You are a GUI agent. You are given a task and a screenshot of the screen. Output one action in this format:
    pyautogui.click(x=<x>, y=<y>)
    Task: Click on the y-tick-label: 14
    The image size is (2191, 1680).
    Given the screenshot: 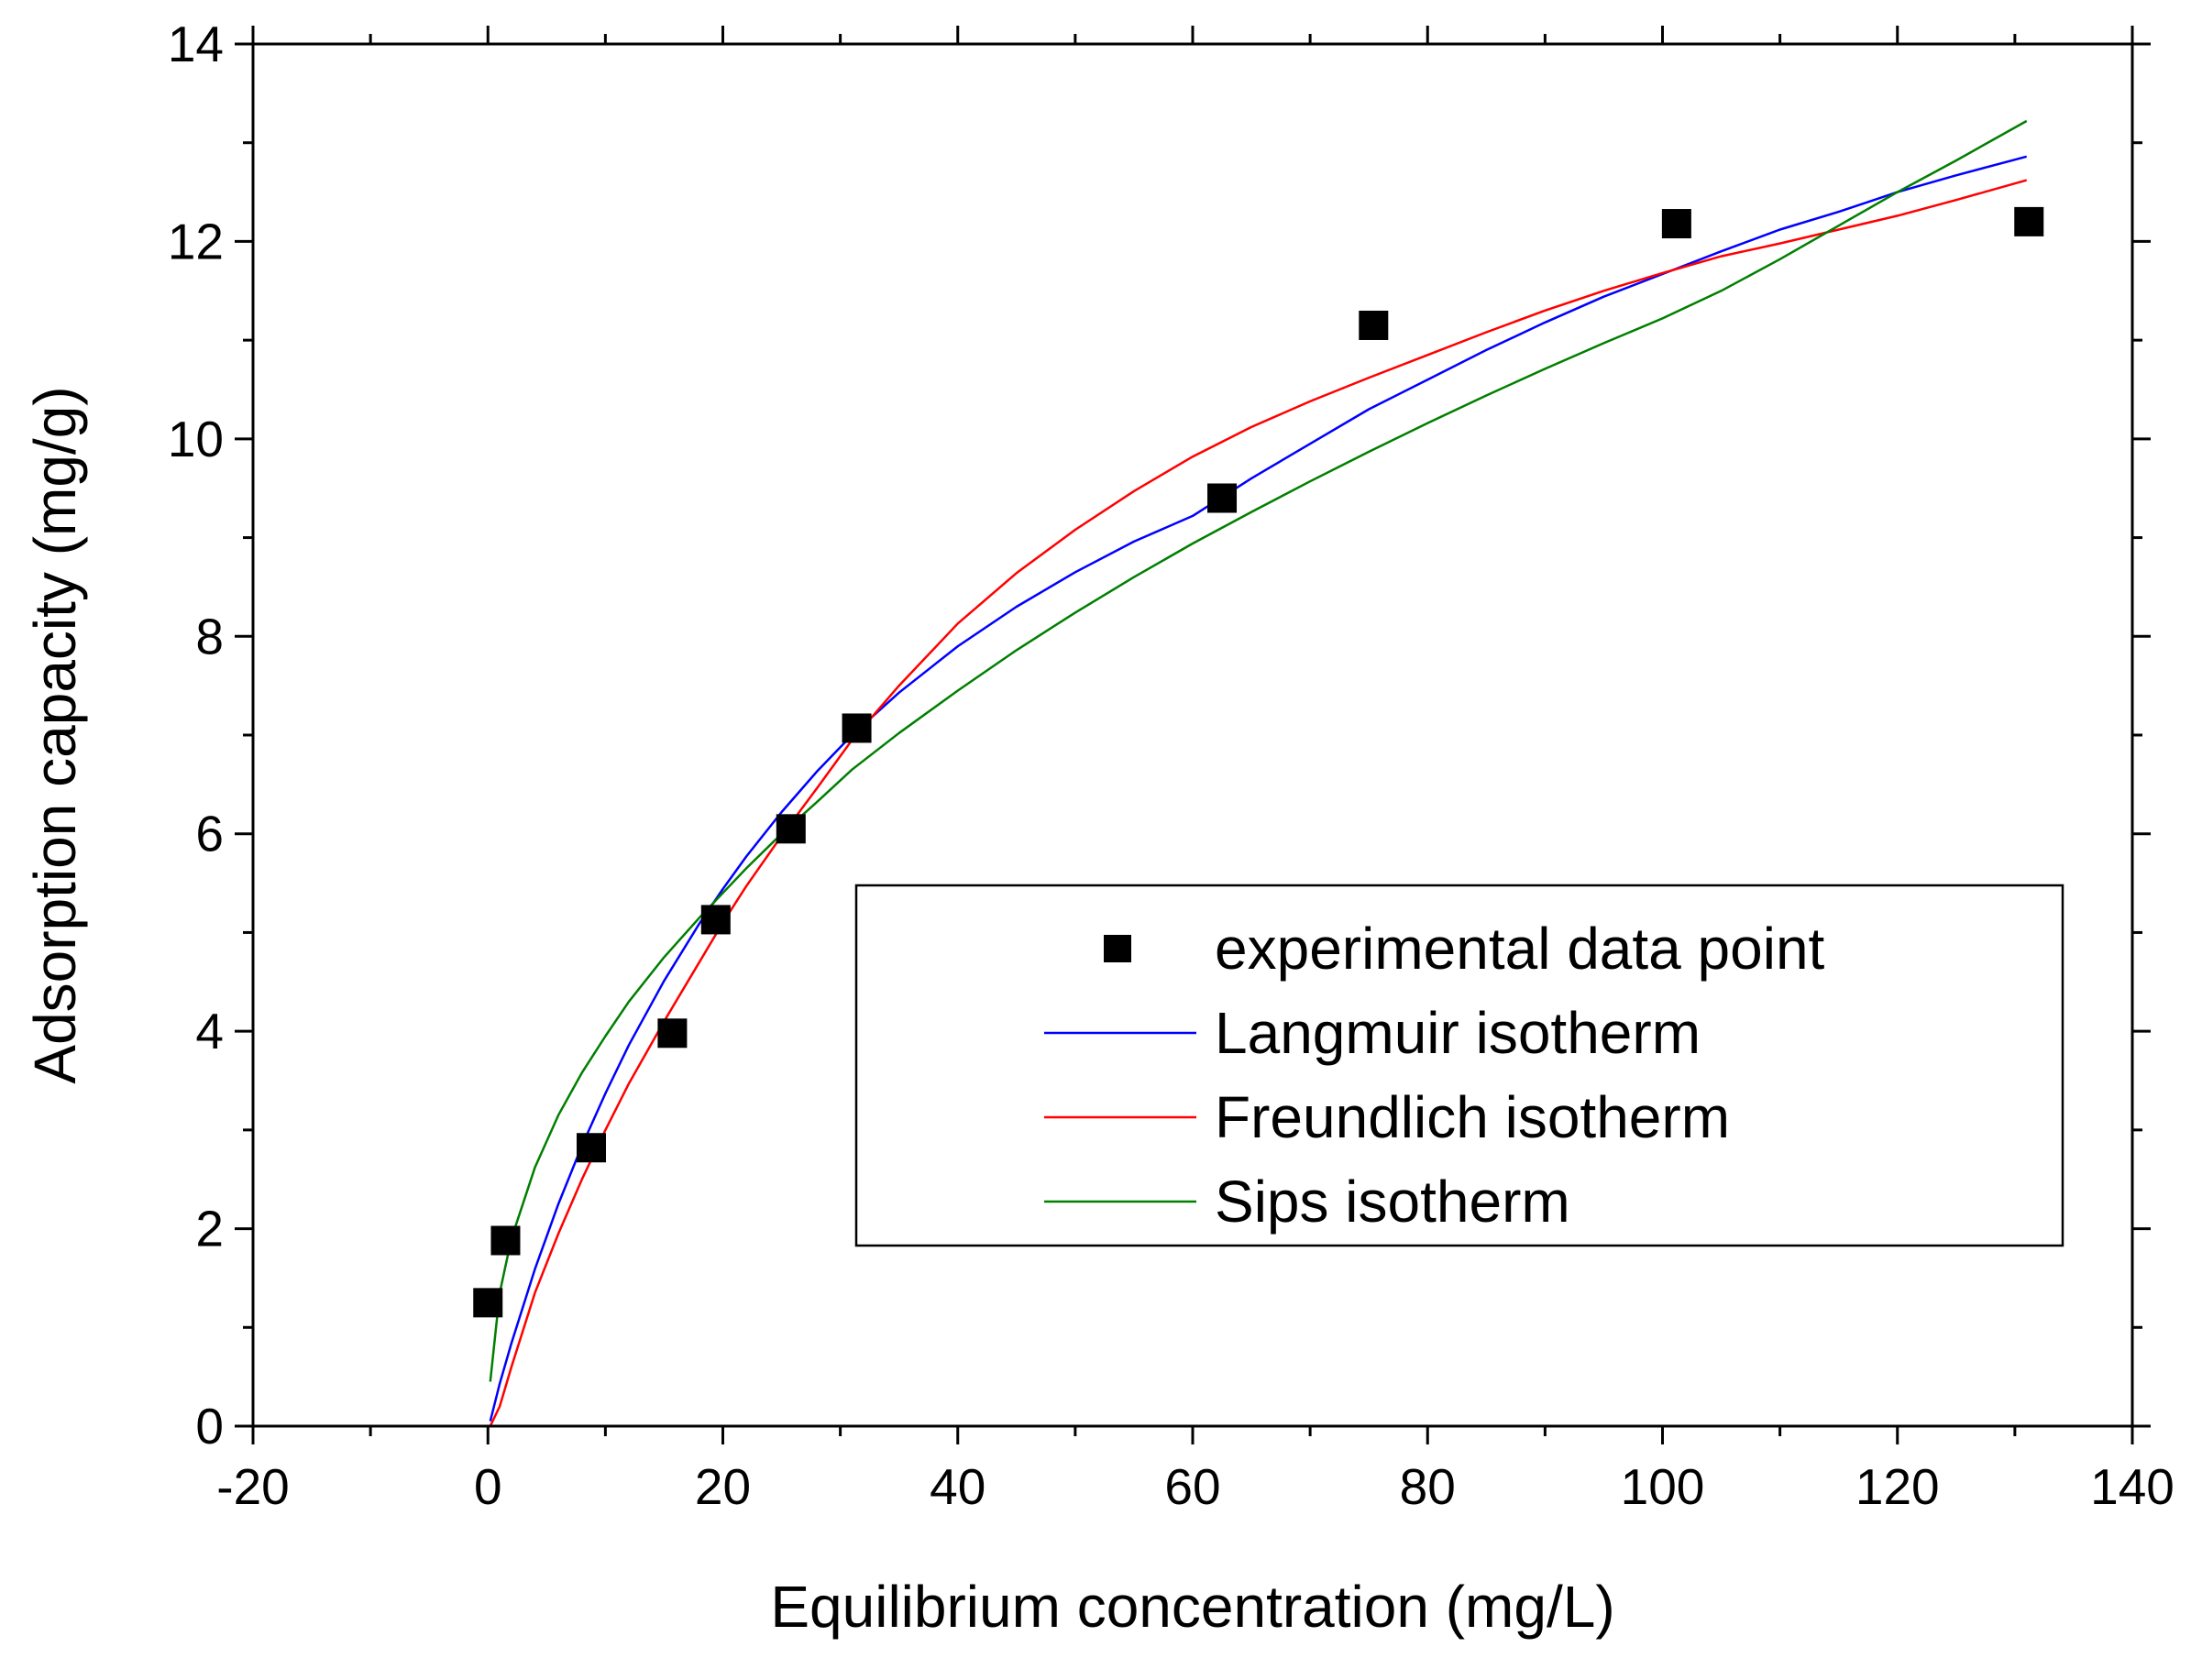 What is the action you would take?
    pyautogui.click(x=196, y=44)
    